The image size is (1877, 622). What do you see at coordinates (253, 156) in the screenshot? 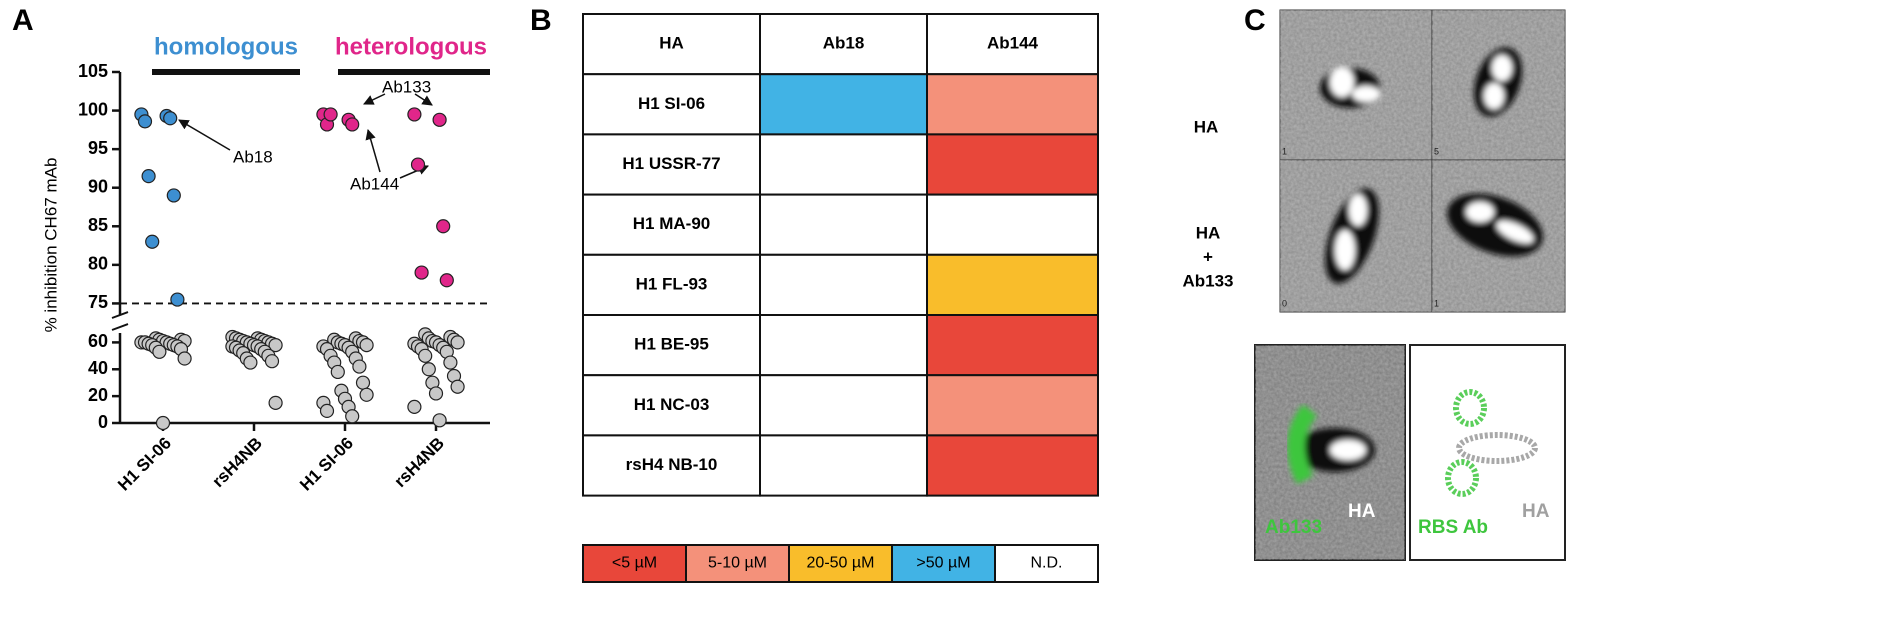
I see `annotation: Ab18` at bounding box center [253, 156].